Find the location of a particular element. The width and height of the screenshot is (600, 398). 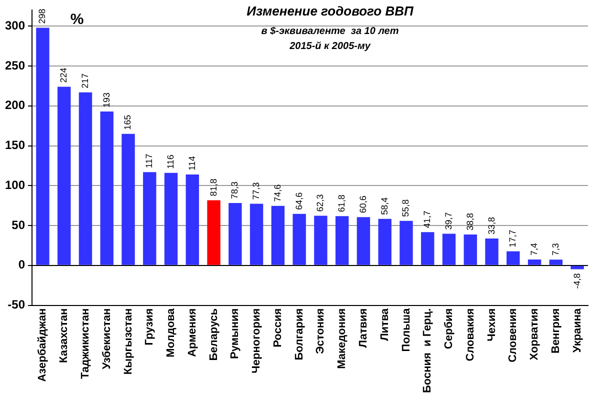

y-tick-label: 0 is located at coordinates (22, 265).